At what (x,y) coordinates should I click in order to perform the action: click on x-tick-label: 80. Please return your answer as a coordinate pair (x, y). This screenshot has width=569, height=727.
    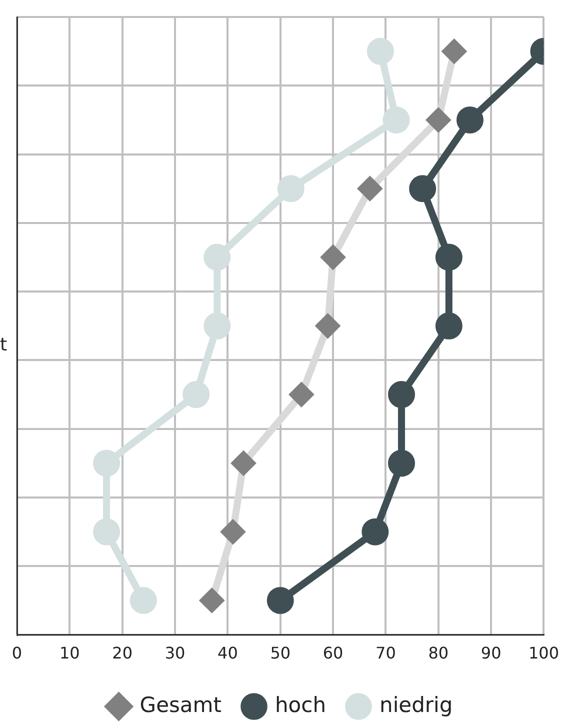
    Looking at the image, I should click on (438, 653).